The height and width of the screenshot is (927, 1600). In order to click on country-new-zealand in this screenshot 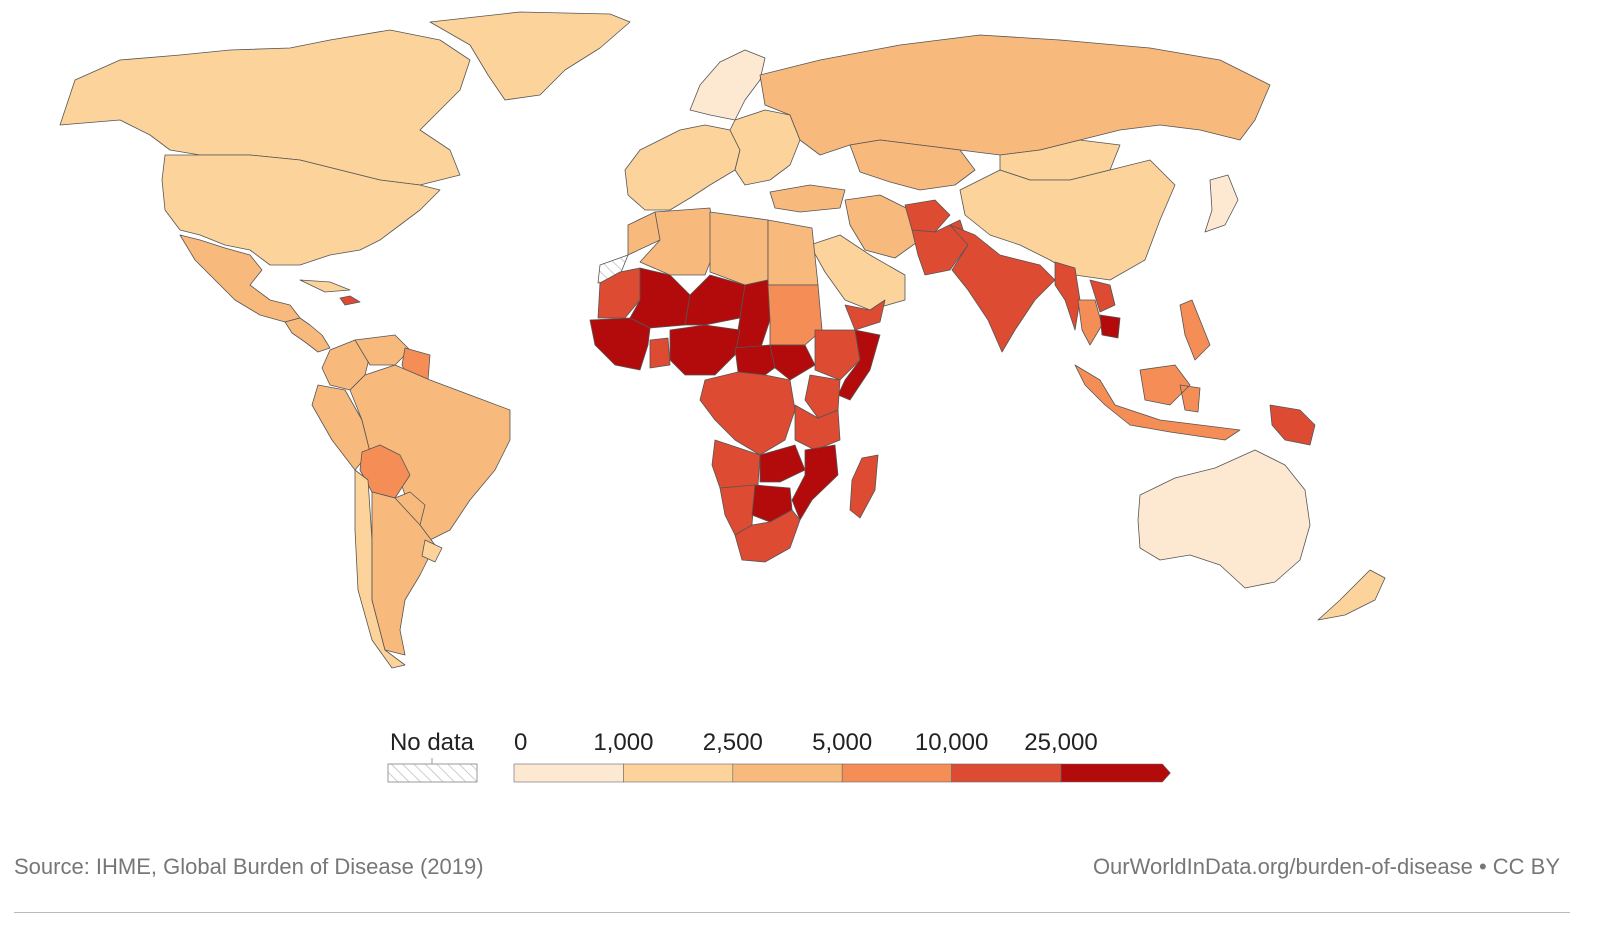, I will do `click(1351, 595)`.